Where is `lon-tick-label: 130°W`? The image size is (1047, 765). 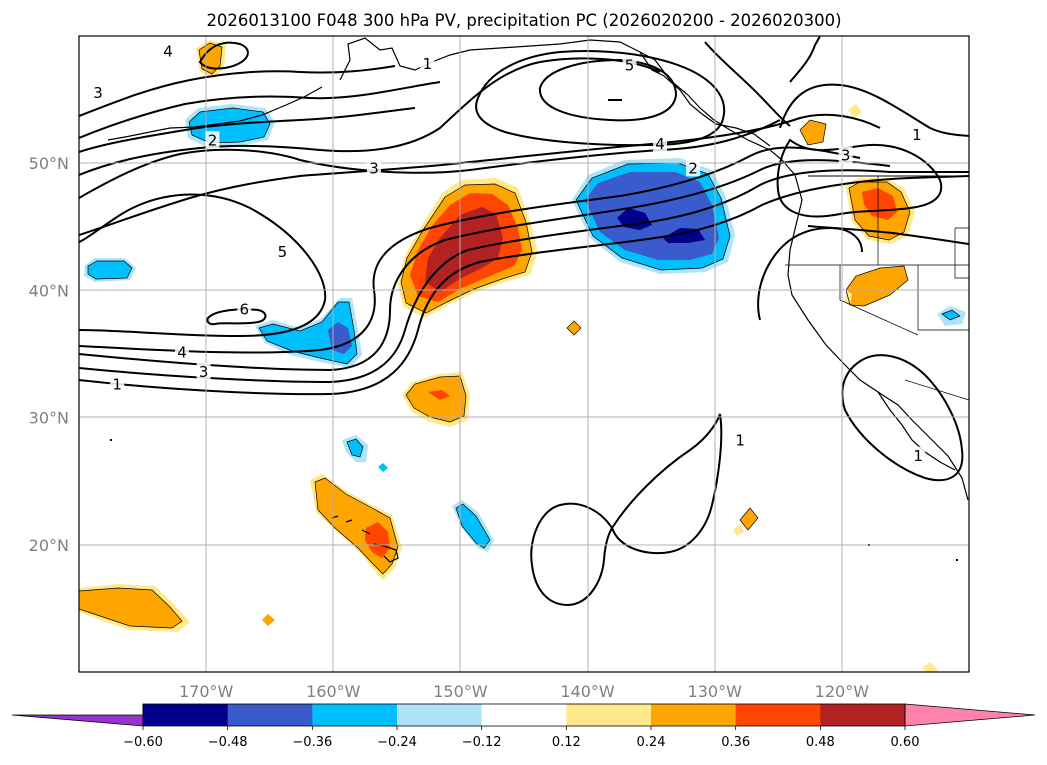
lon-tick-label: 130°W is located at coordinates (715, 691).